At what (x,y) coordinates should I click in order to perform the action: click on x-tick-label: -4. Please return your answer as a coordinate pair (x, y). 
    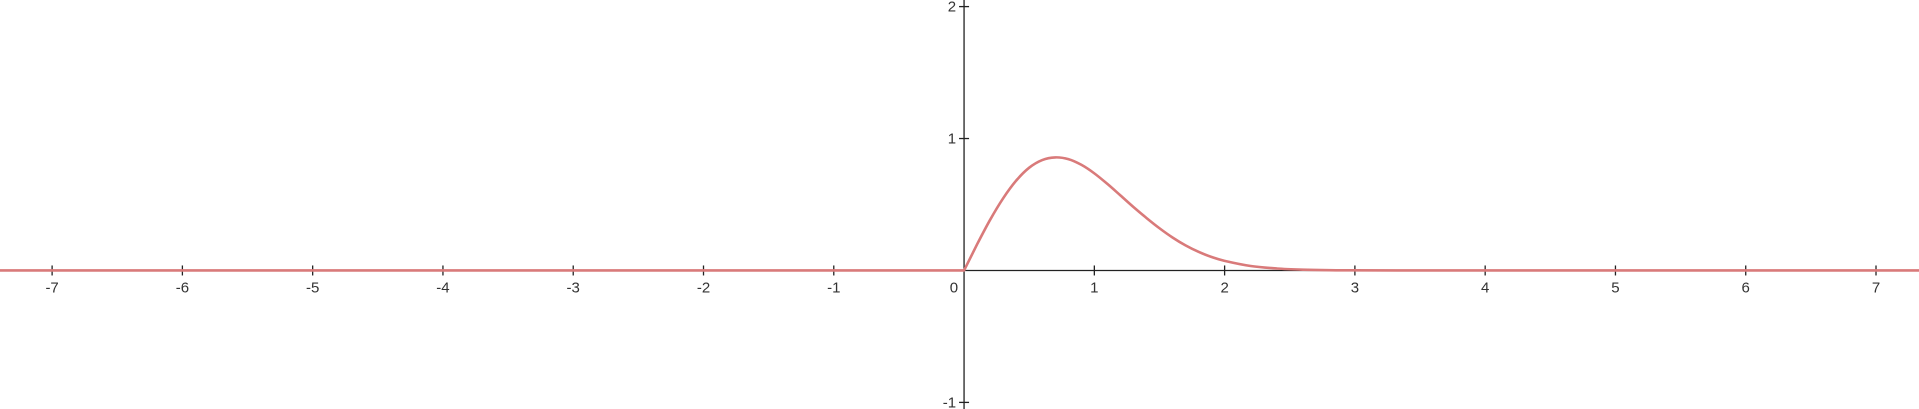
    Looking at the image, I should click on (442, 287).